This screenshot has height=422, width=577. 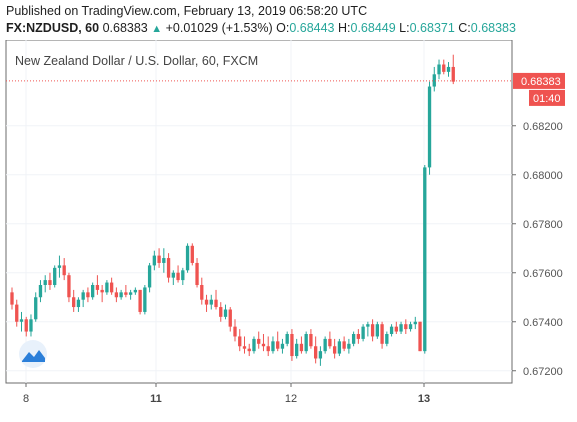 What do you see at coordinates (219, 28) in the screenshot?
I see `price-change: +0.01029 (+1.53%)` at bounding box center [219, 28].